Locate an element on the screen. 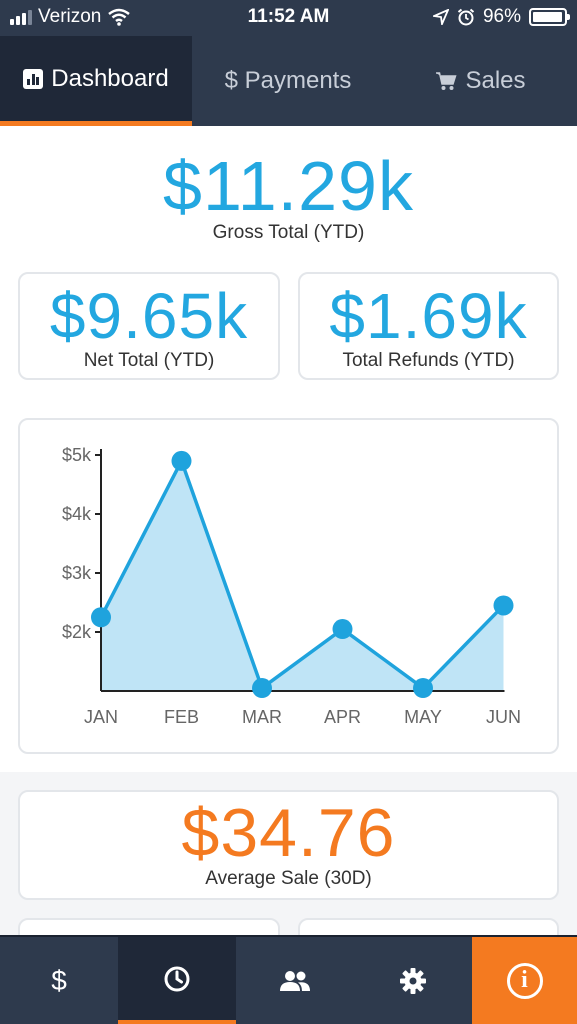  status-bar: Verizon 11:52 AM 96% is located at coordinates (288, 18).